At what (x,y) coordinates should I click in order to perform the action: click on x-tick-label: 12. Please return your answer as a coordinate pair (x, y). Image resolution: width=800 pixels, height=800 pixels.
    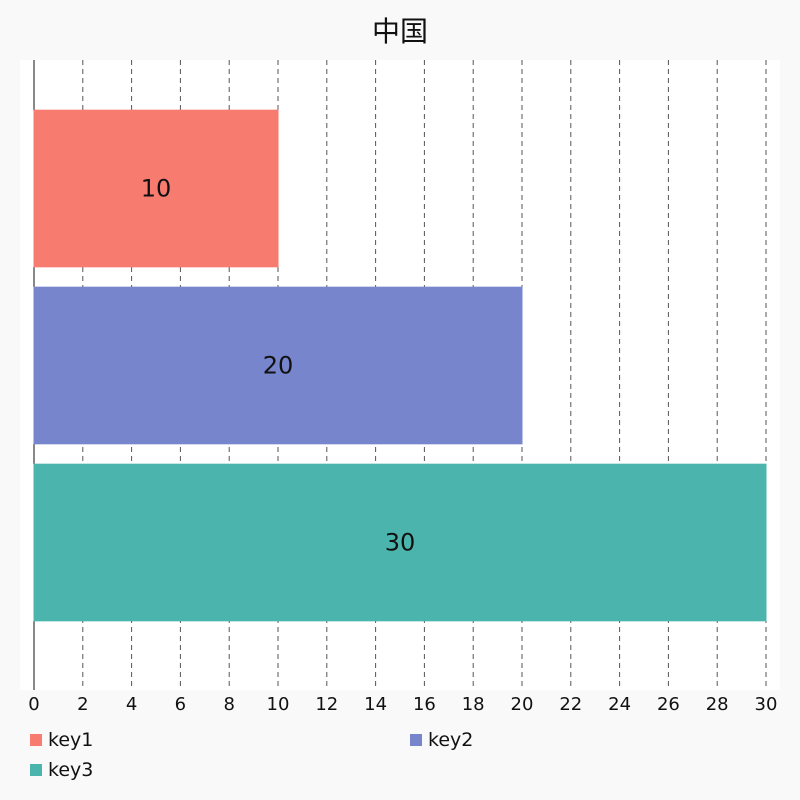
    Looking at the image, I should click on (326, 704).